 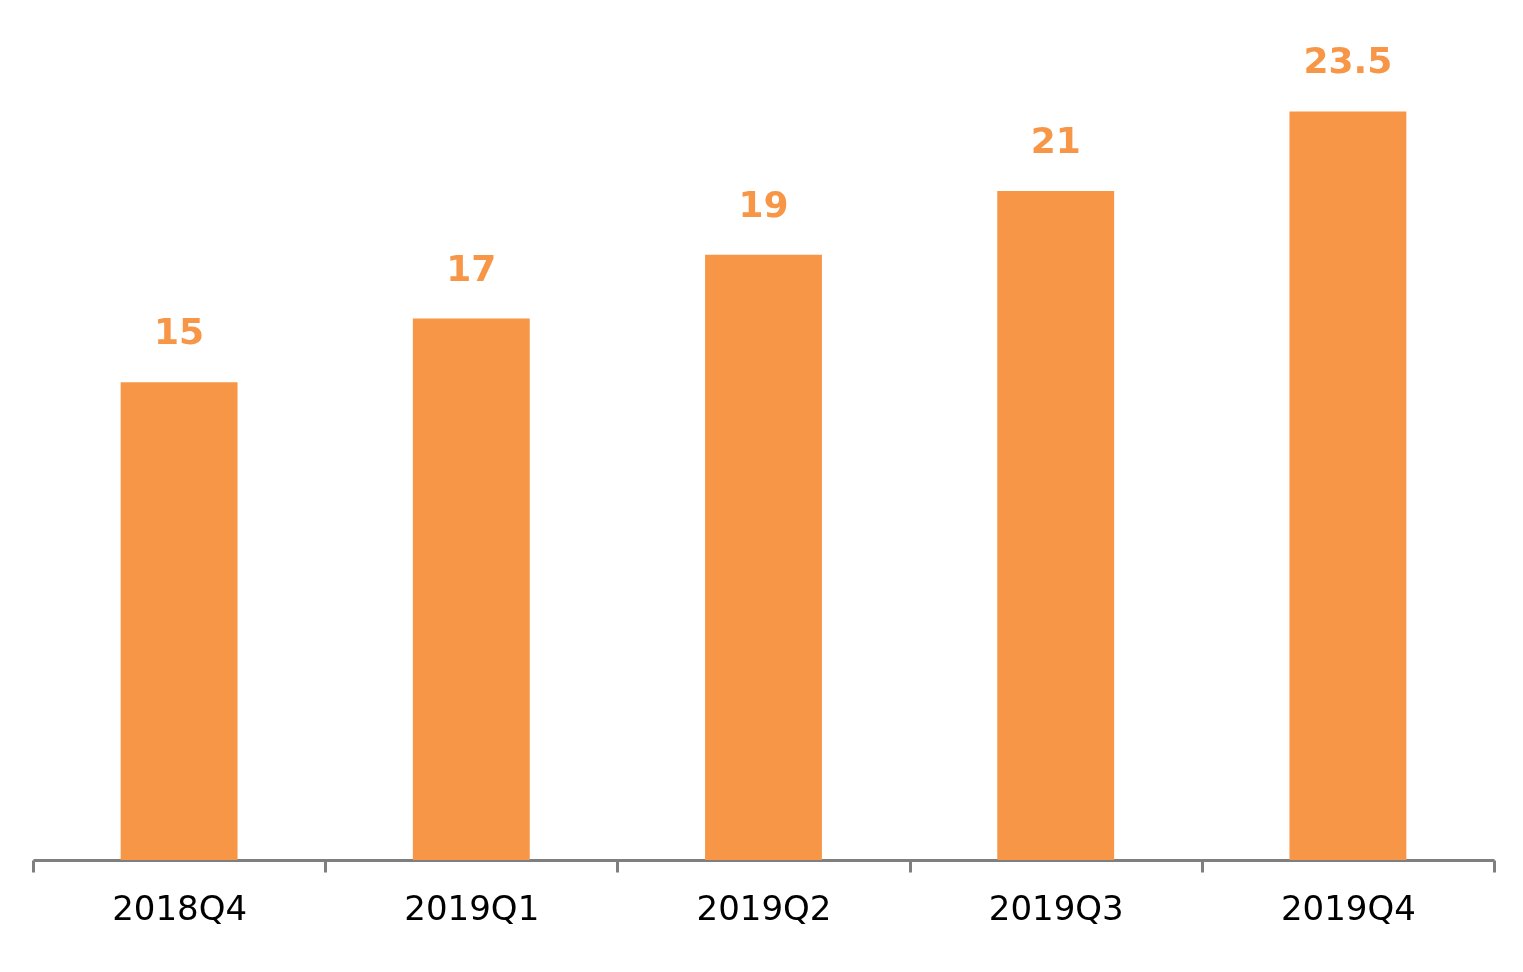 What do you see at coordinates (1348, 907) in the screenshot?
I see `x-tick-label: 2019Q4` at bounding box center [1348, 907].